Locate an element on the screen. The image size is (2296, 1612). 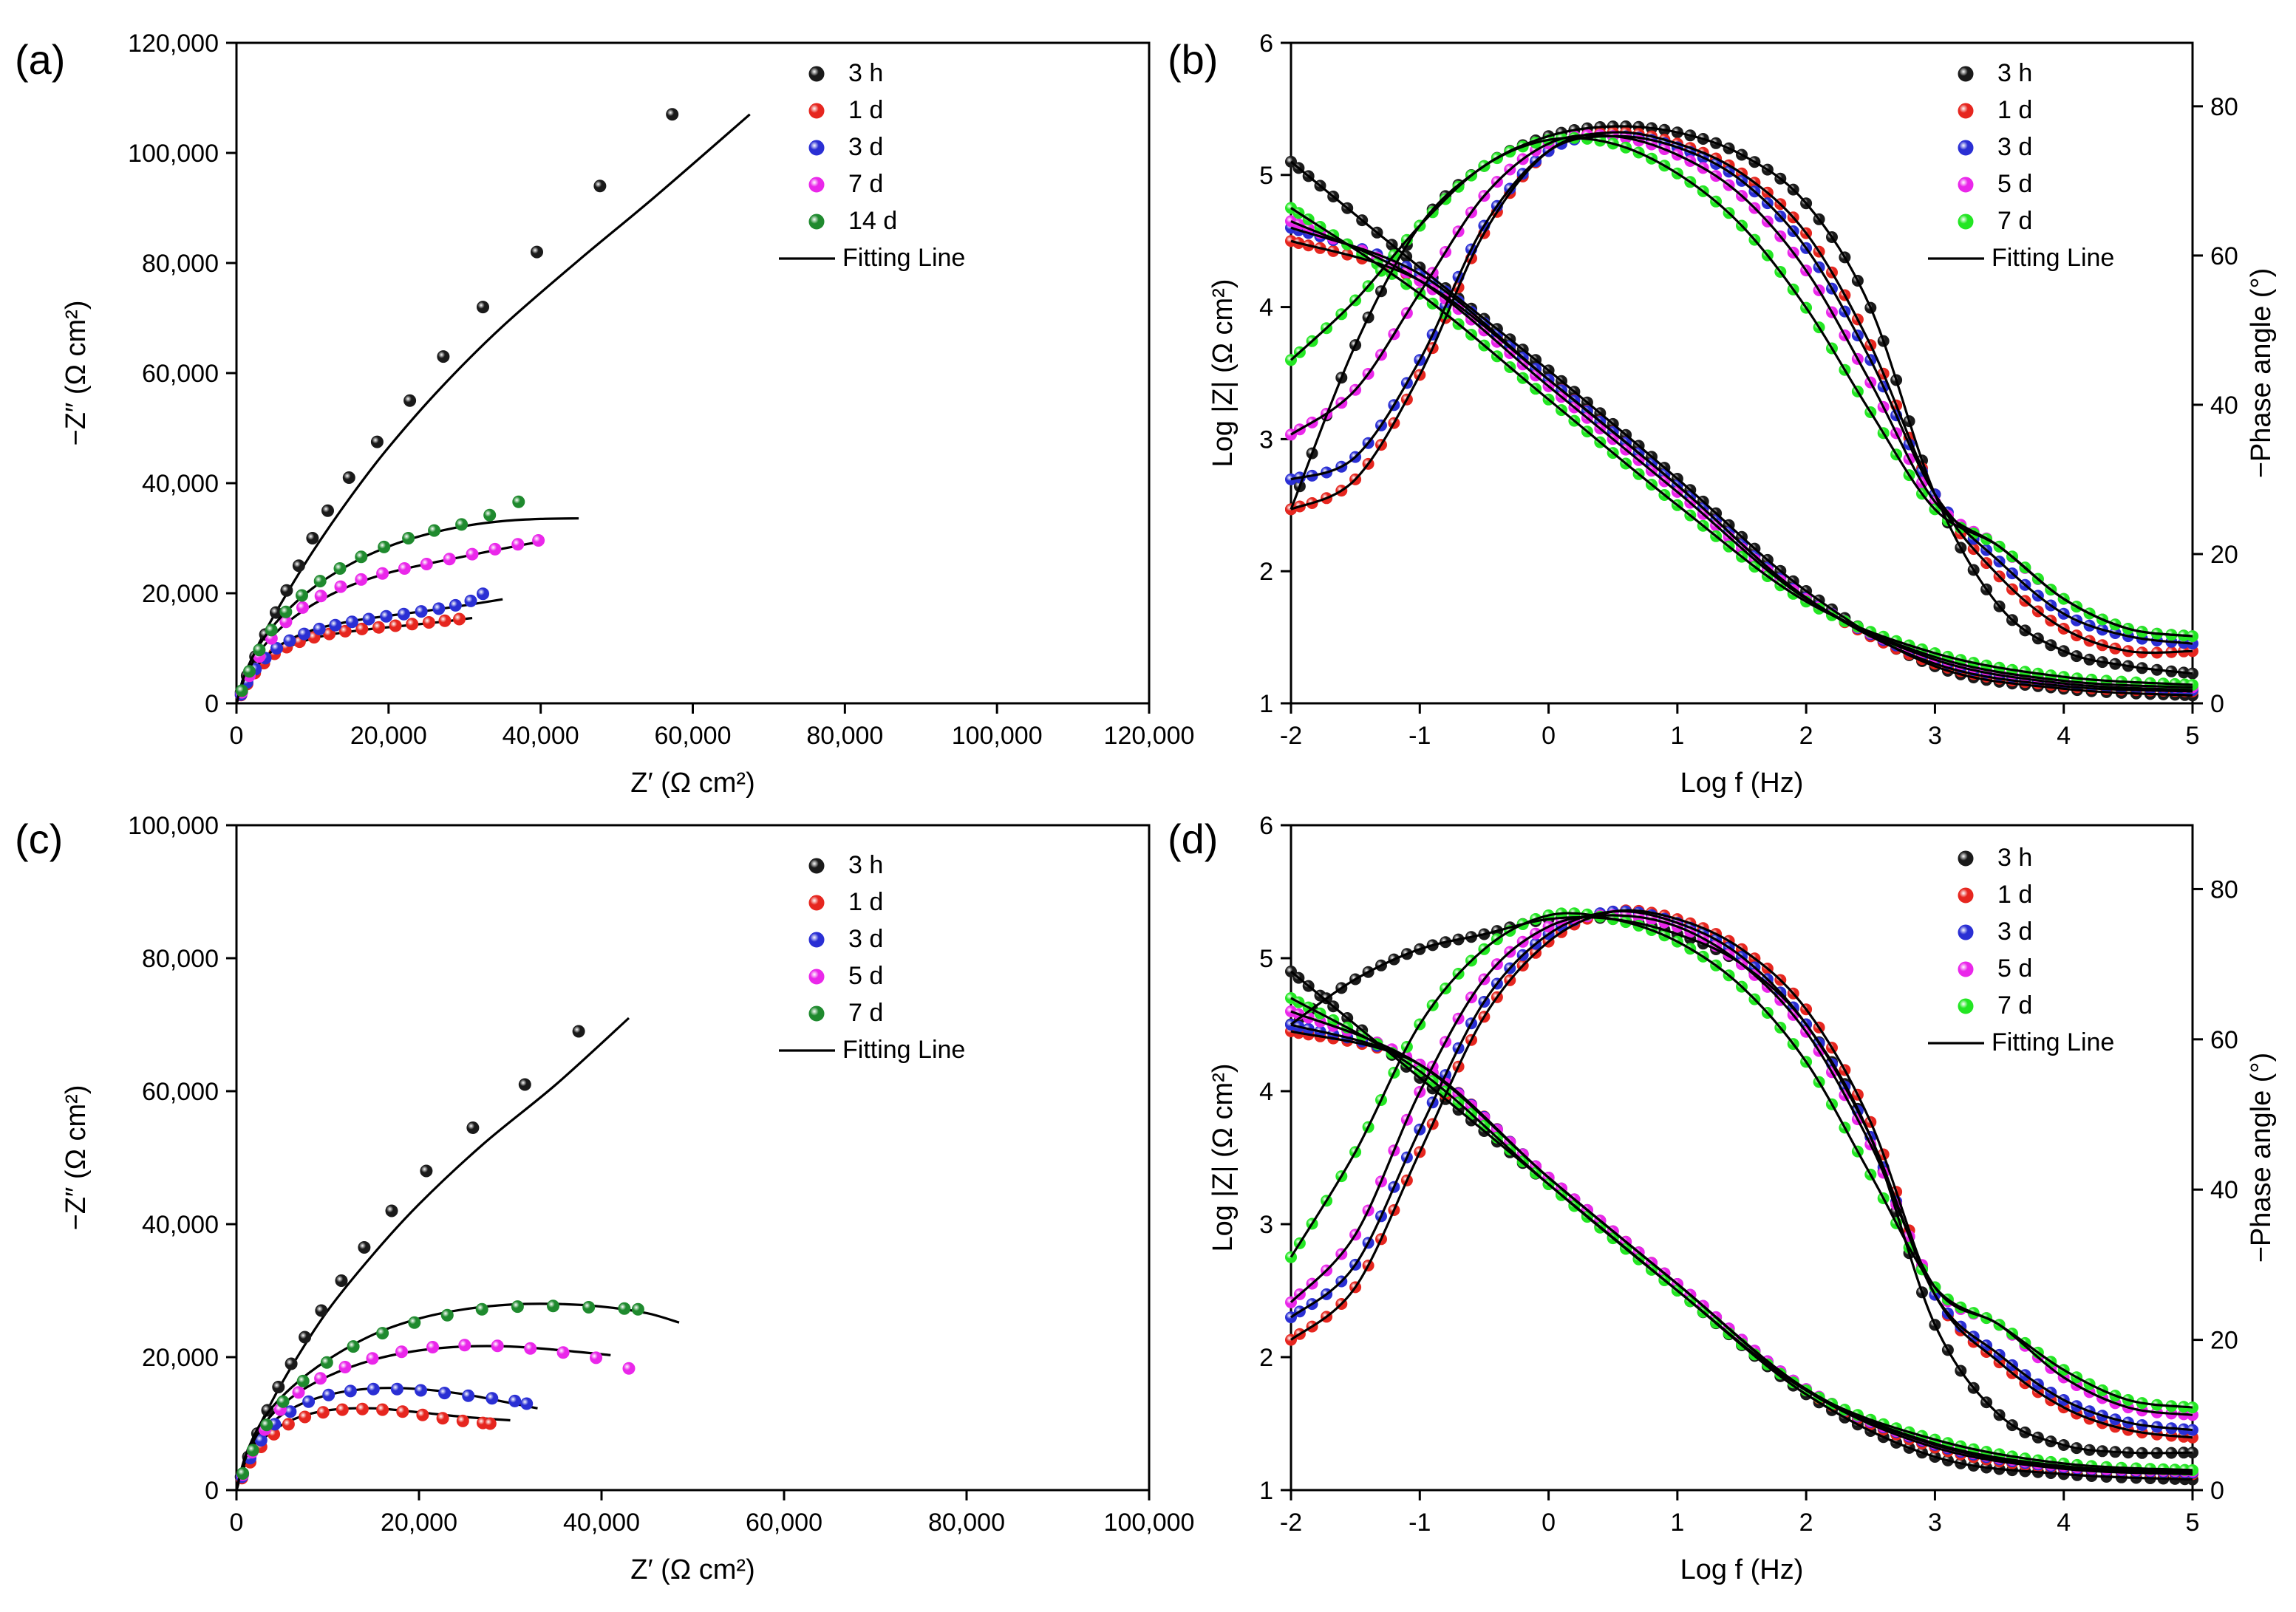
legend-label: 3 h is located at coordinates (866, 865).